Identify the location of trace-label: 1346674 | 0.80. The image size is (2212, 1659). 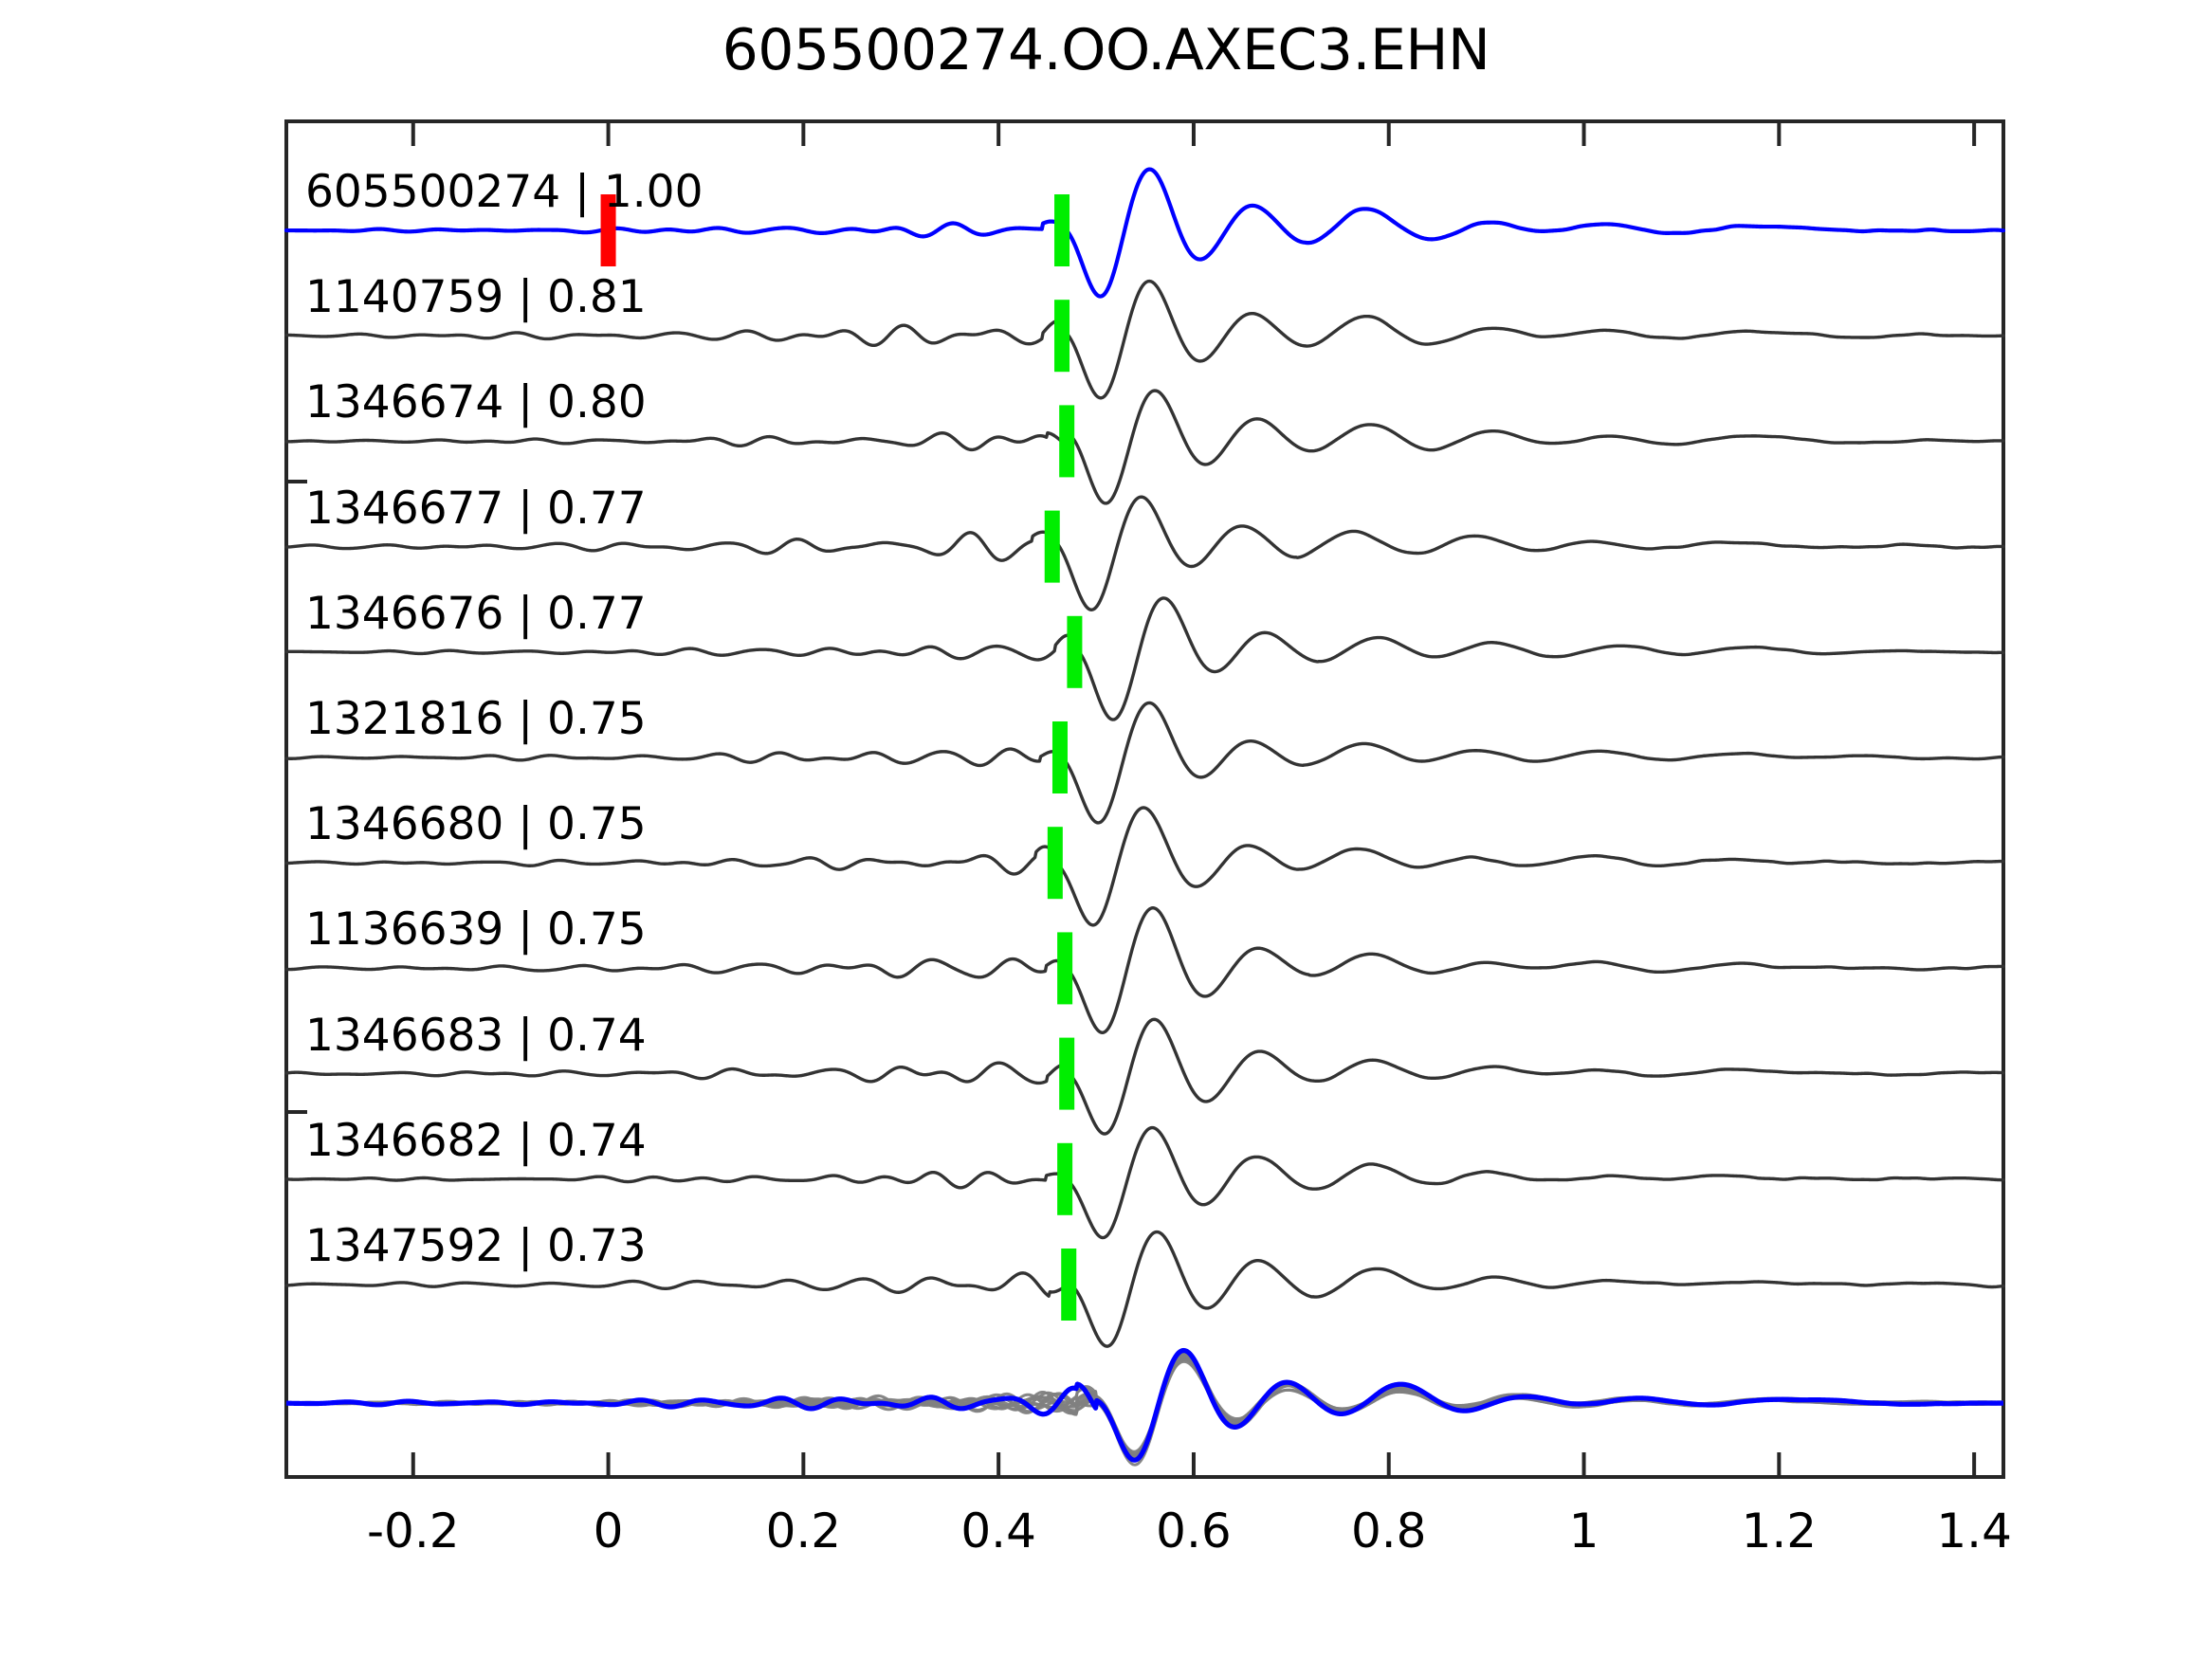
(476, 402).